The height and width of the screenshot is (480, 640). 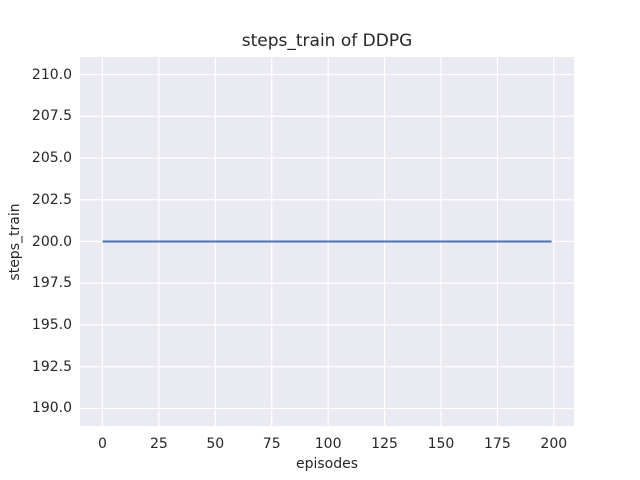 I want to click on x-tick-label: 125, so click(x=384, y=444).